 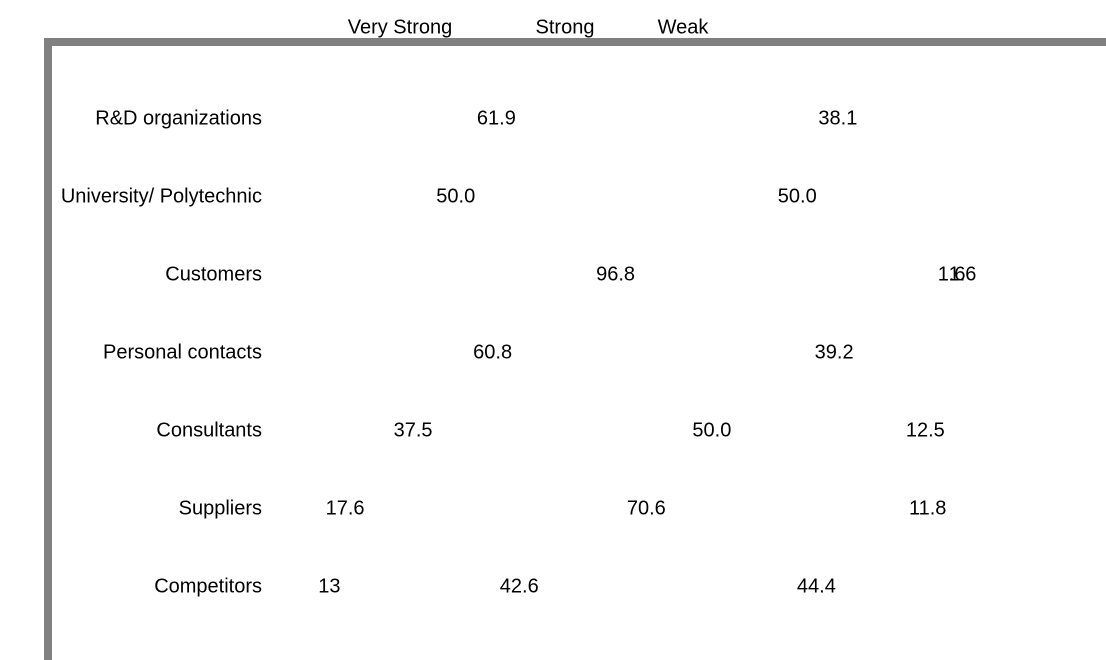 What do you see at coordinates (400, 27) in the screenshot?
I see `legend-label: Very Strong` at bounding box center [400, 27].